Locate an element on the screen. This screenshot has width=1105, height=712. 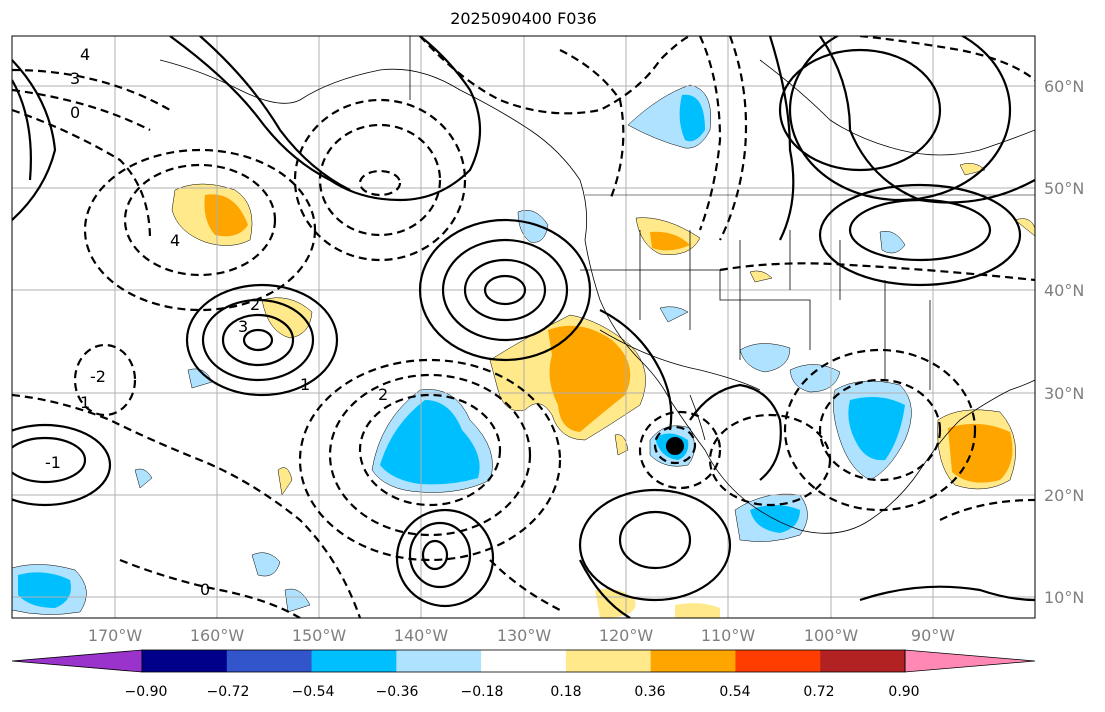
map-title: 2025090400 F036 is located at coordinates (523, 18).